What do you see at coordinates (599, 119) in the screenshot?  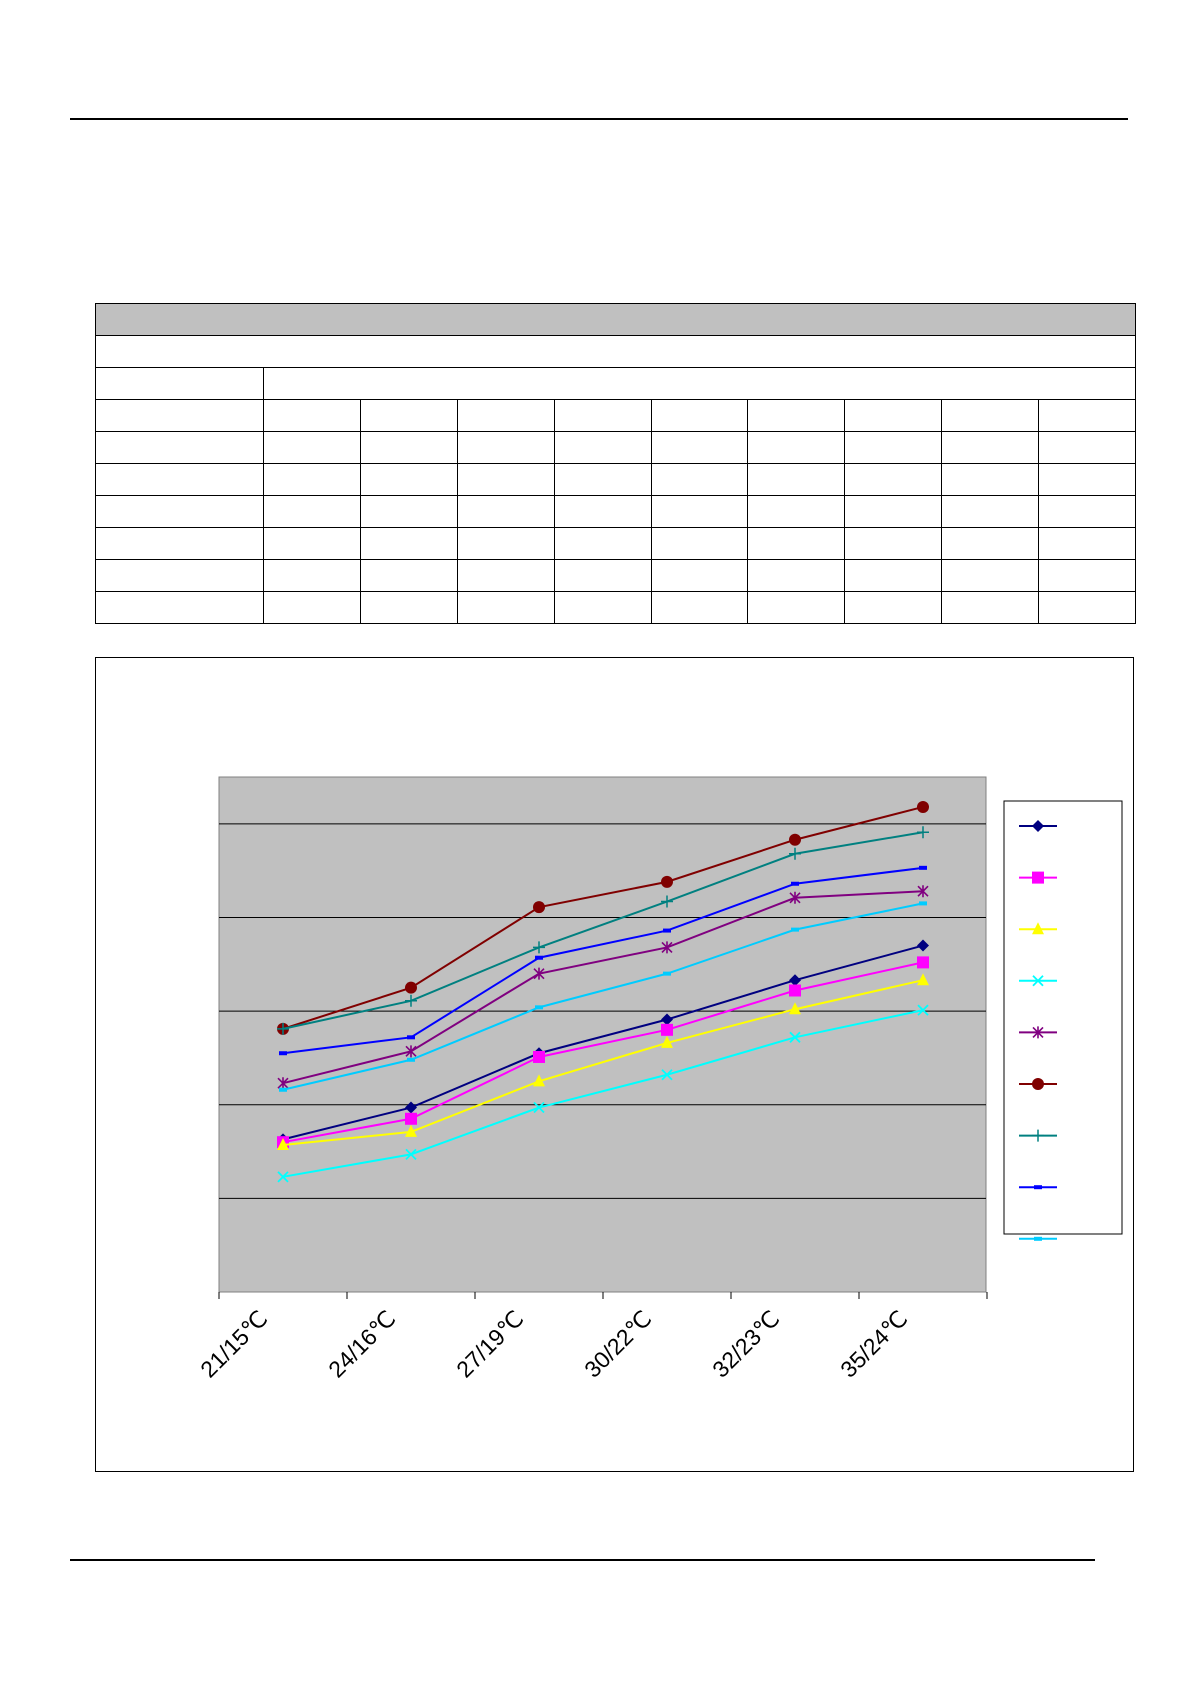 I see `header-rule` at bounding box center [599, 119].